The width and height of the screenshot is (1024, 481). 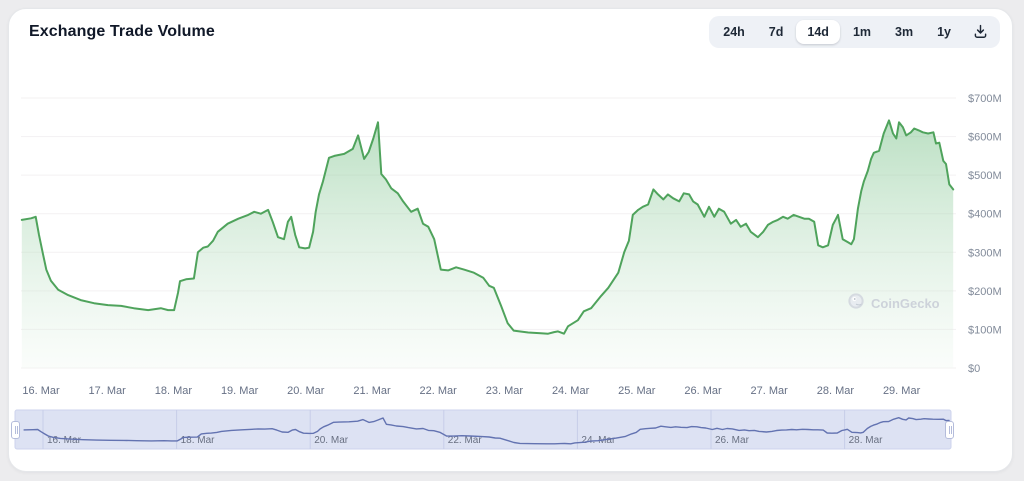 What do you see at coordinates (904, 32) in the screenshot?
I see `range-button-3m: 3m` at bounding box center [904, 32].